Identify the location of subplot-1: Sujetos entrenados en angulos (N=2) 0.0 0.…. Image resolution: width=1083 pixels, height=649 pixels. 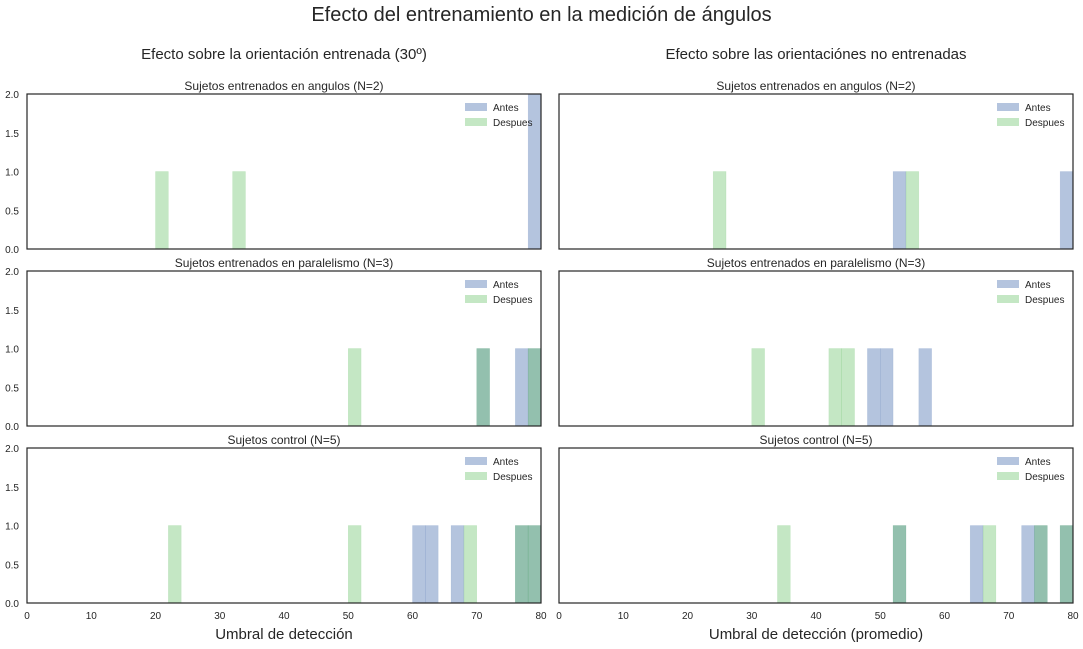
(273, 167).